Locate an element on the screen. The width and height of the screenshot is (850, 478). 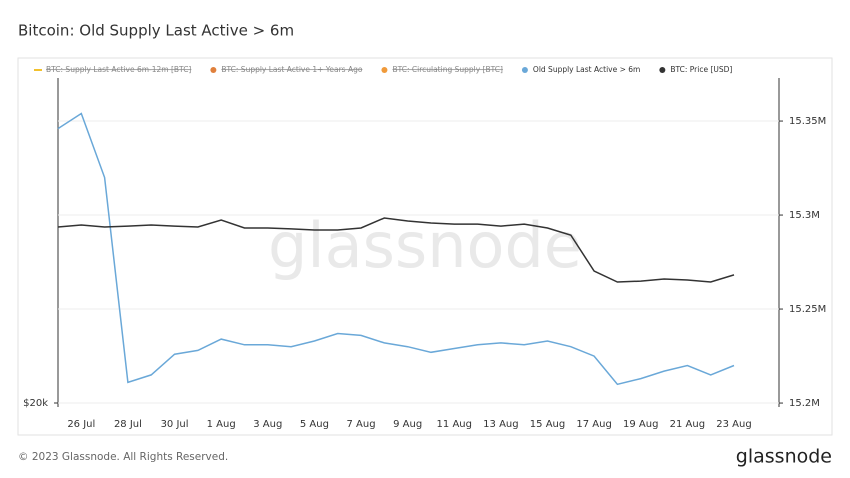
legend-label: BTC: Price [USD] is located at coordinates (701, 69).